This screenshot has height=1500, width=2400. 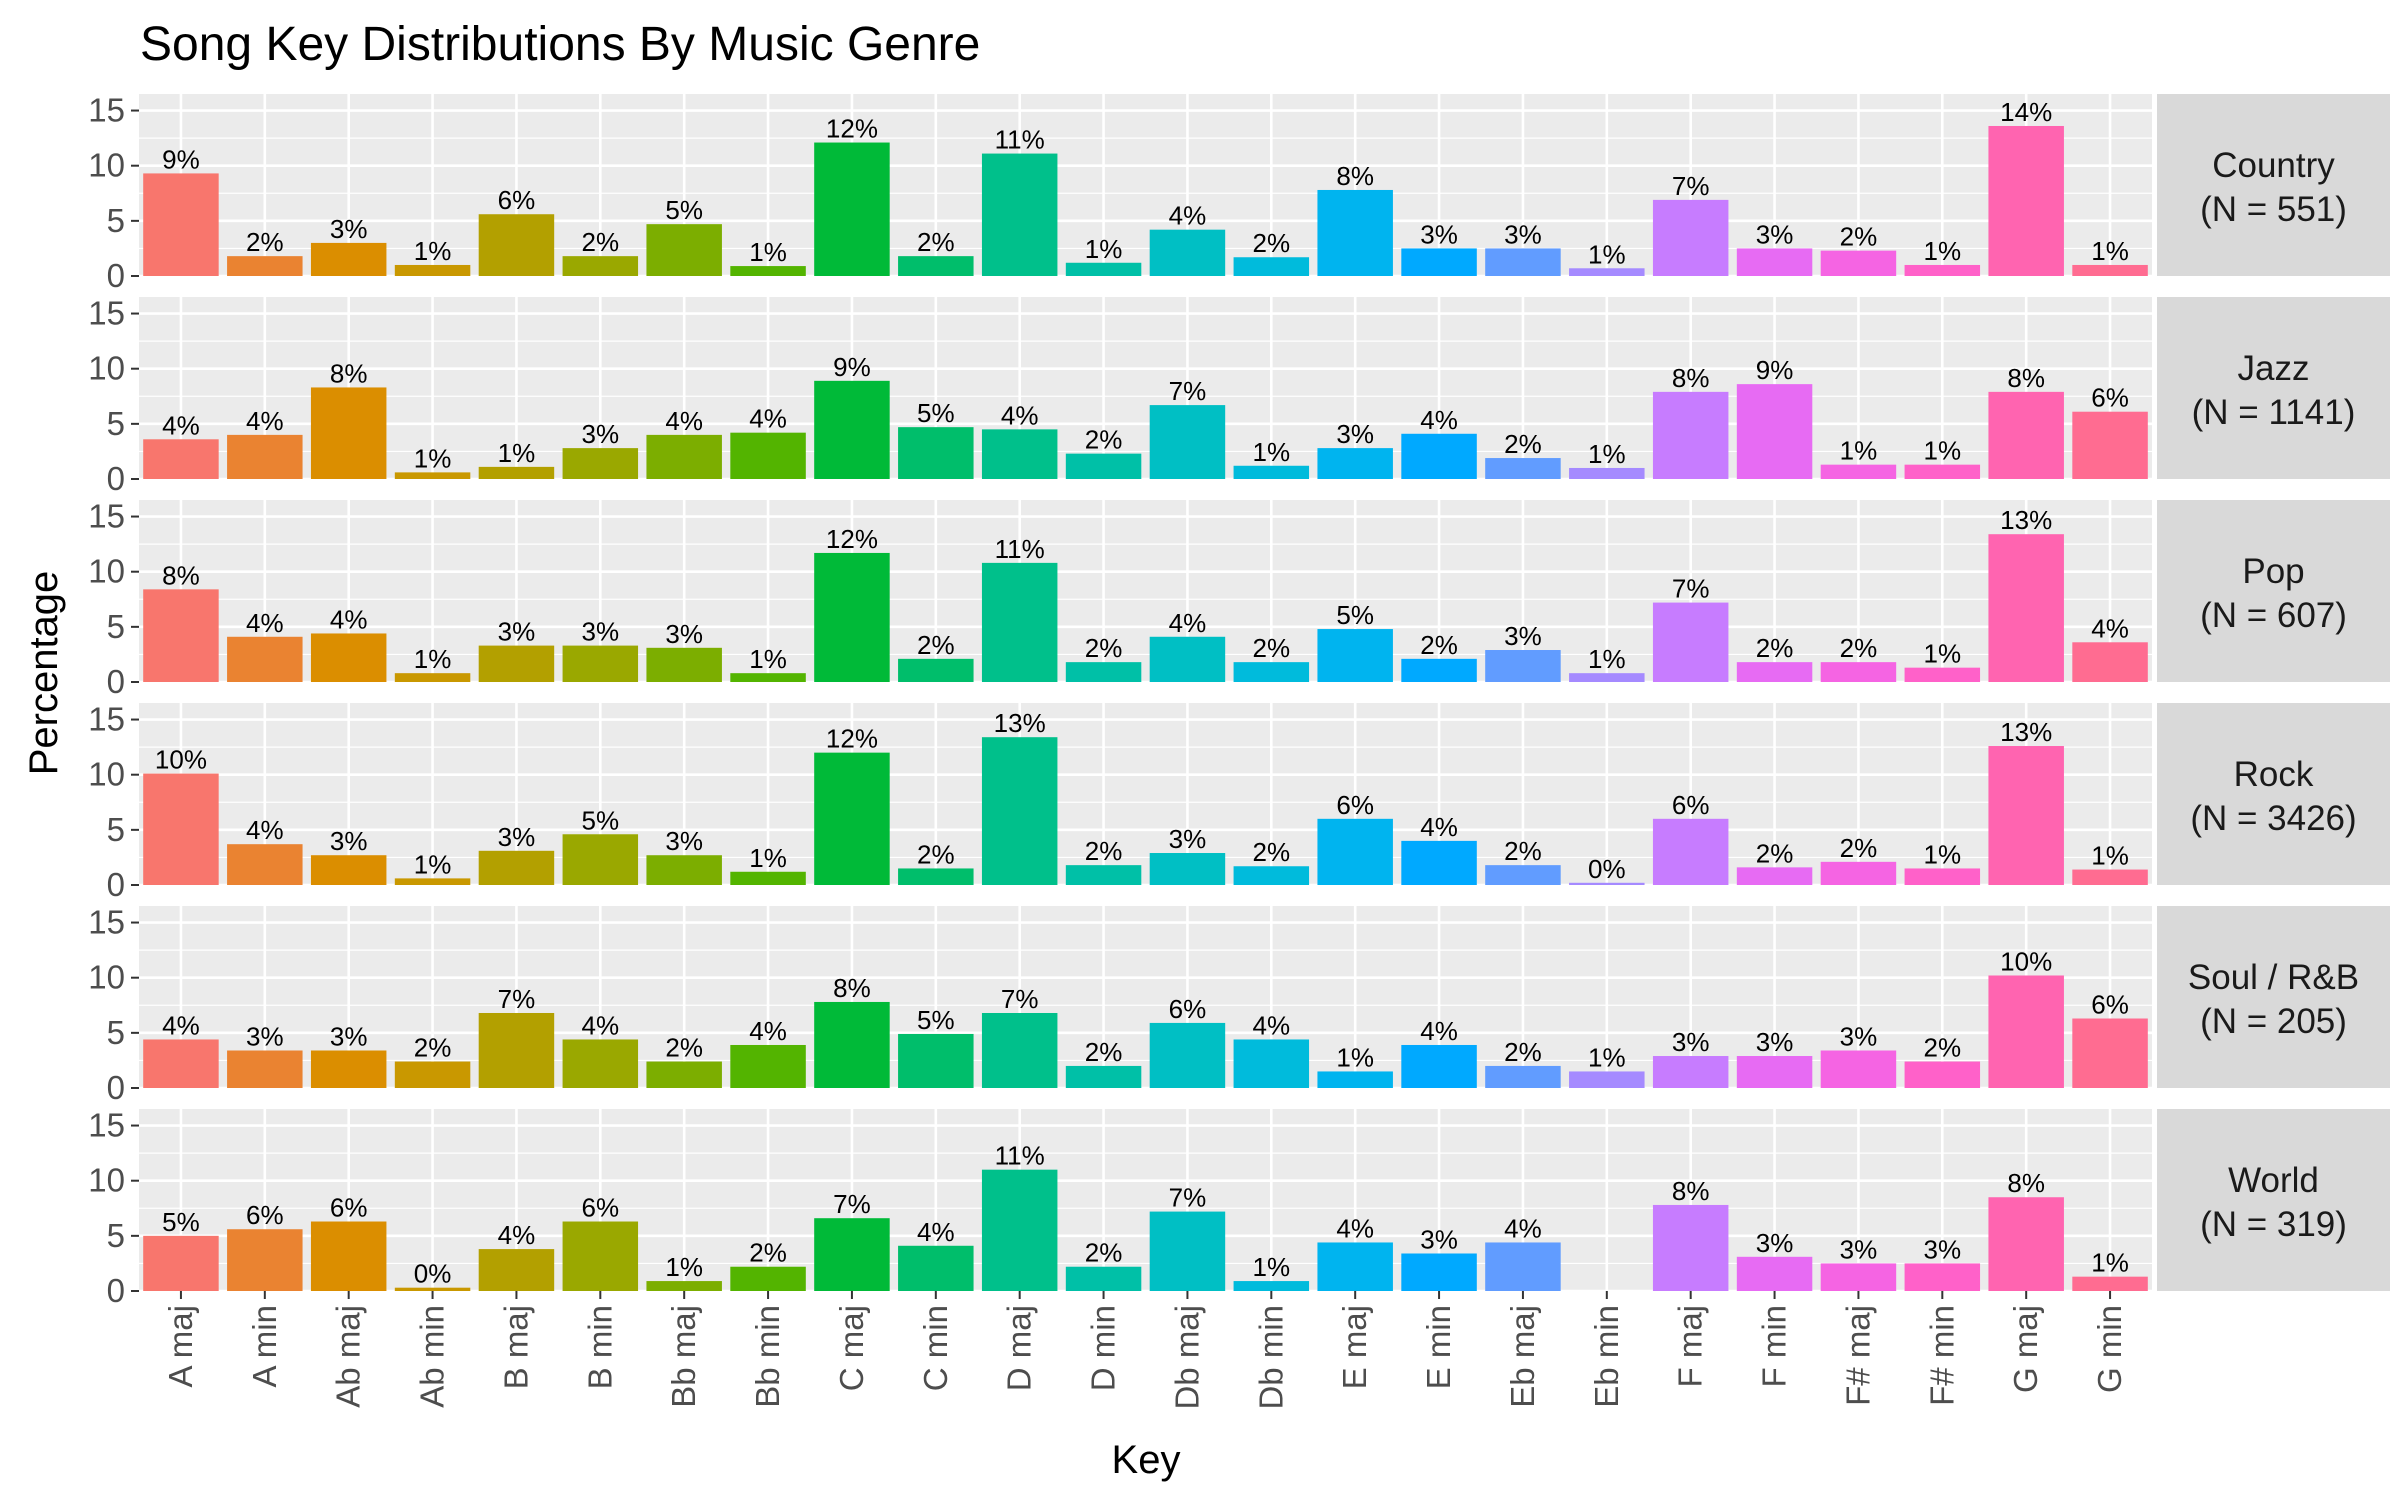 I want to click on bar-country-a-min, so click(x=265, y=266).